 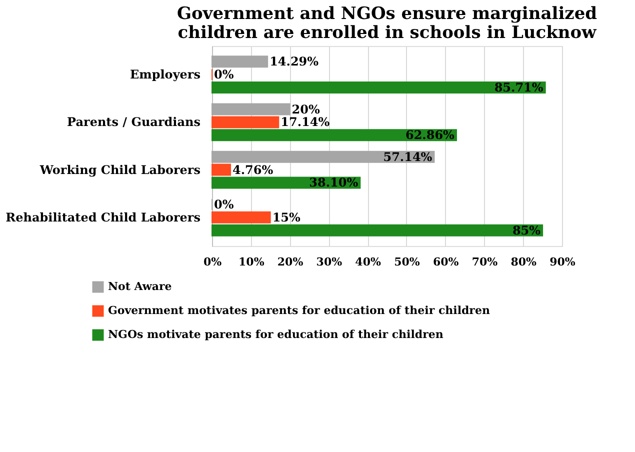 I want to click on y-tick-label: Employers, so click(x=165, y=75).